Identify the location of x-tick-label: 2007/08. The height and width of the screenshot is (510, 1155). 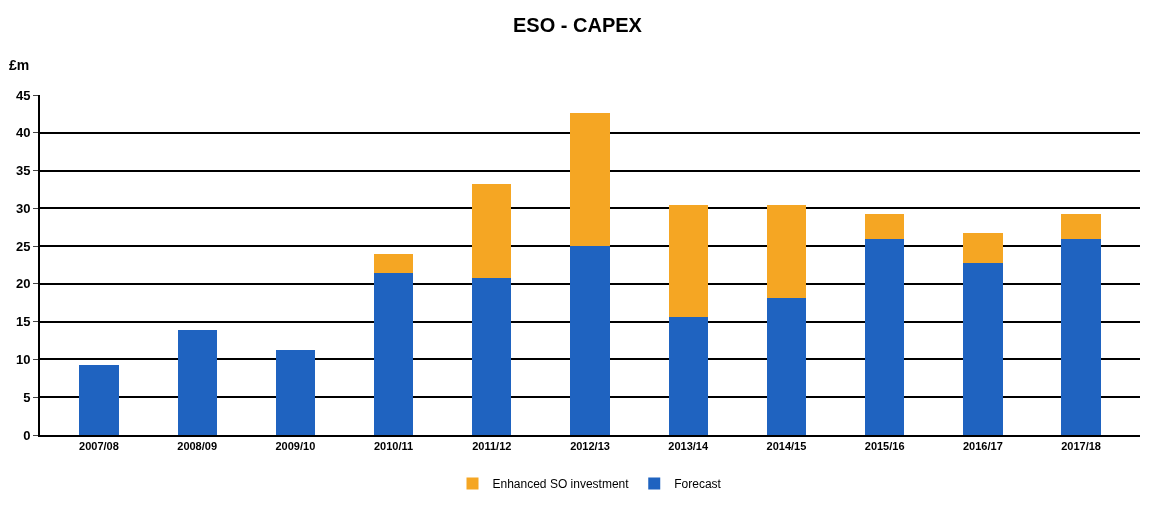
(99, 446).